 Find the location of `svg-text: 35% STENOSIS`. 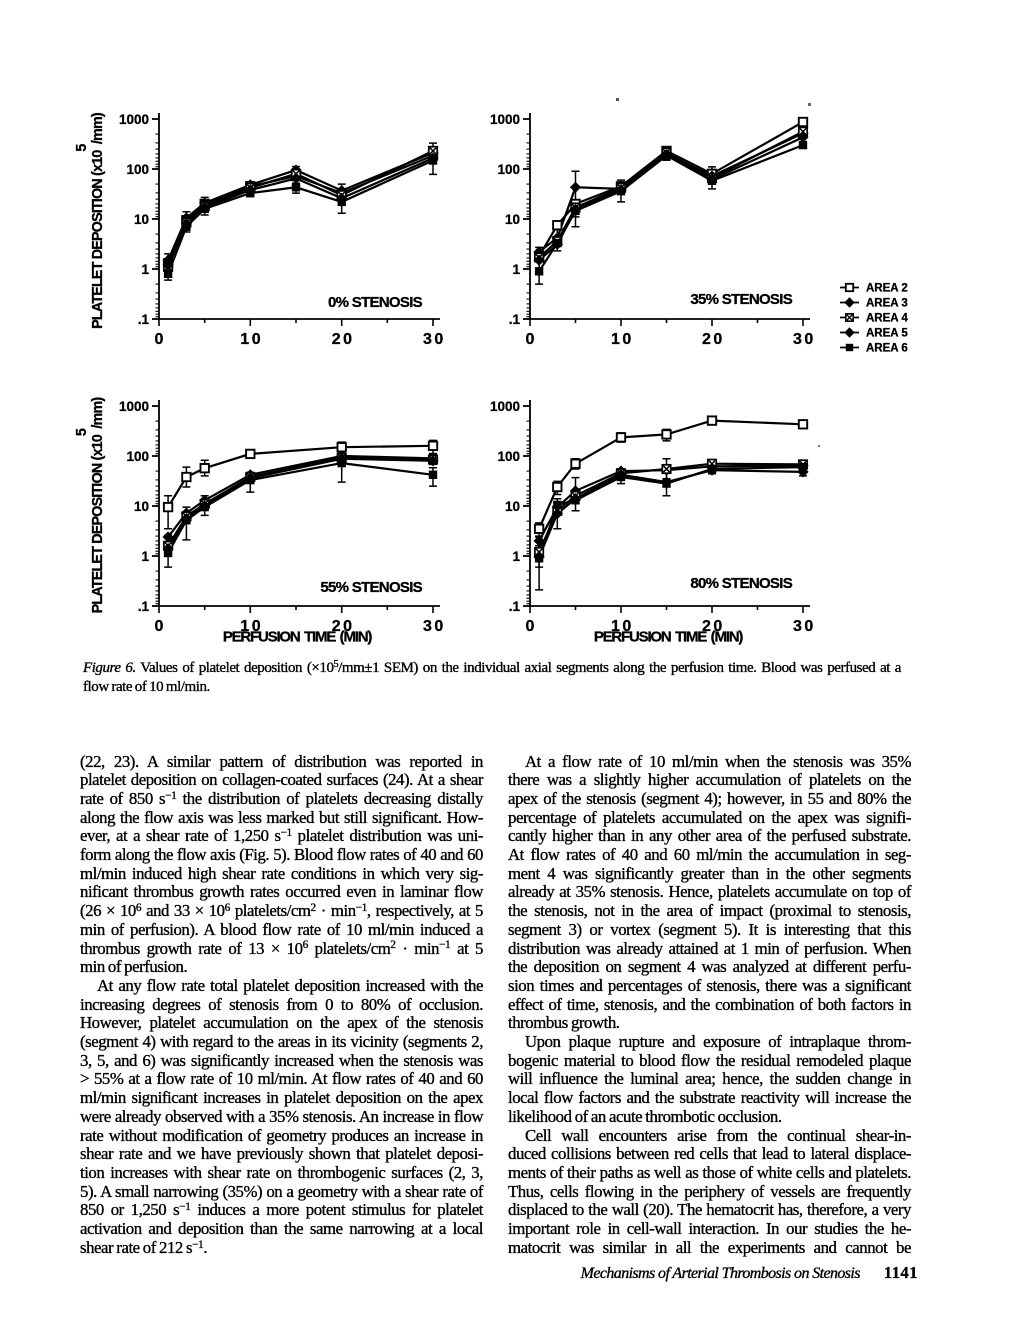

svg-text: 35% STENOSIS is located at coordinates (741, 299).